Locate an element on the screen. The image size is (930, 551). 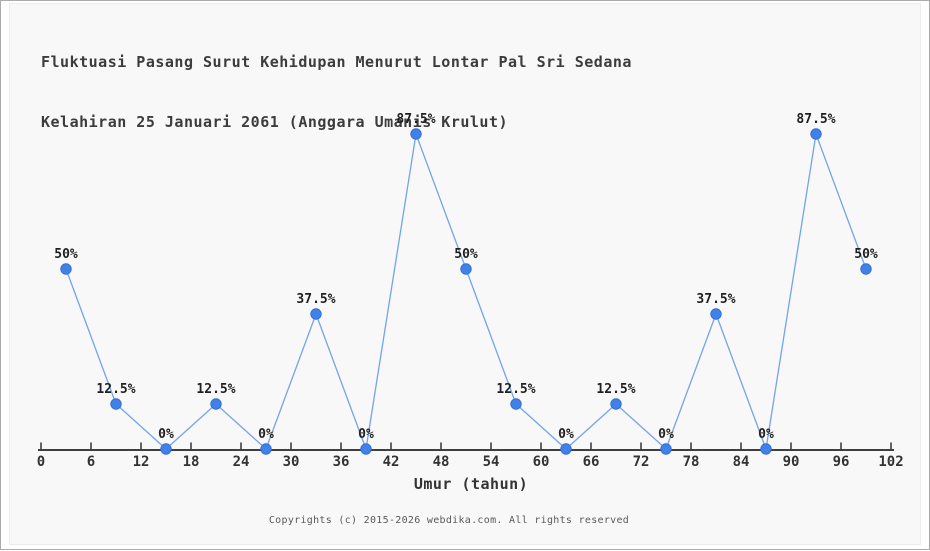
x-tick-label-42: 42 is located at coordinates (391, 462).